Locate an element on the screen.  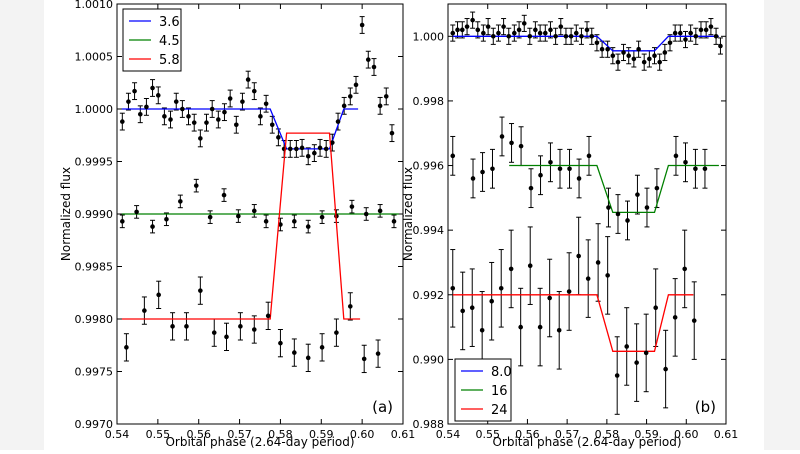
x-tick-label: 0.54 is located at coordinates (448, 434).